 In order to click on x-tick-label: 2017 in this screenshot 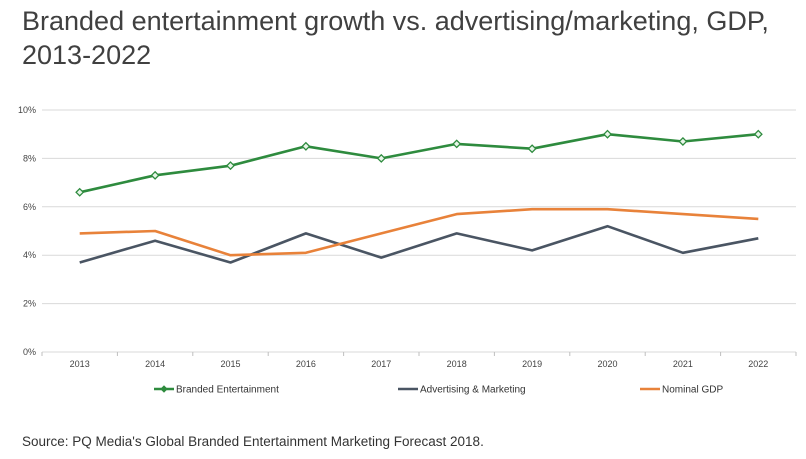, I will do `click(381, 364)`.